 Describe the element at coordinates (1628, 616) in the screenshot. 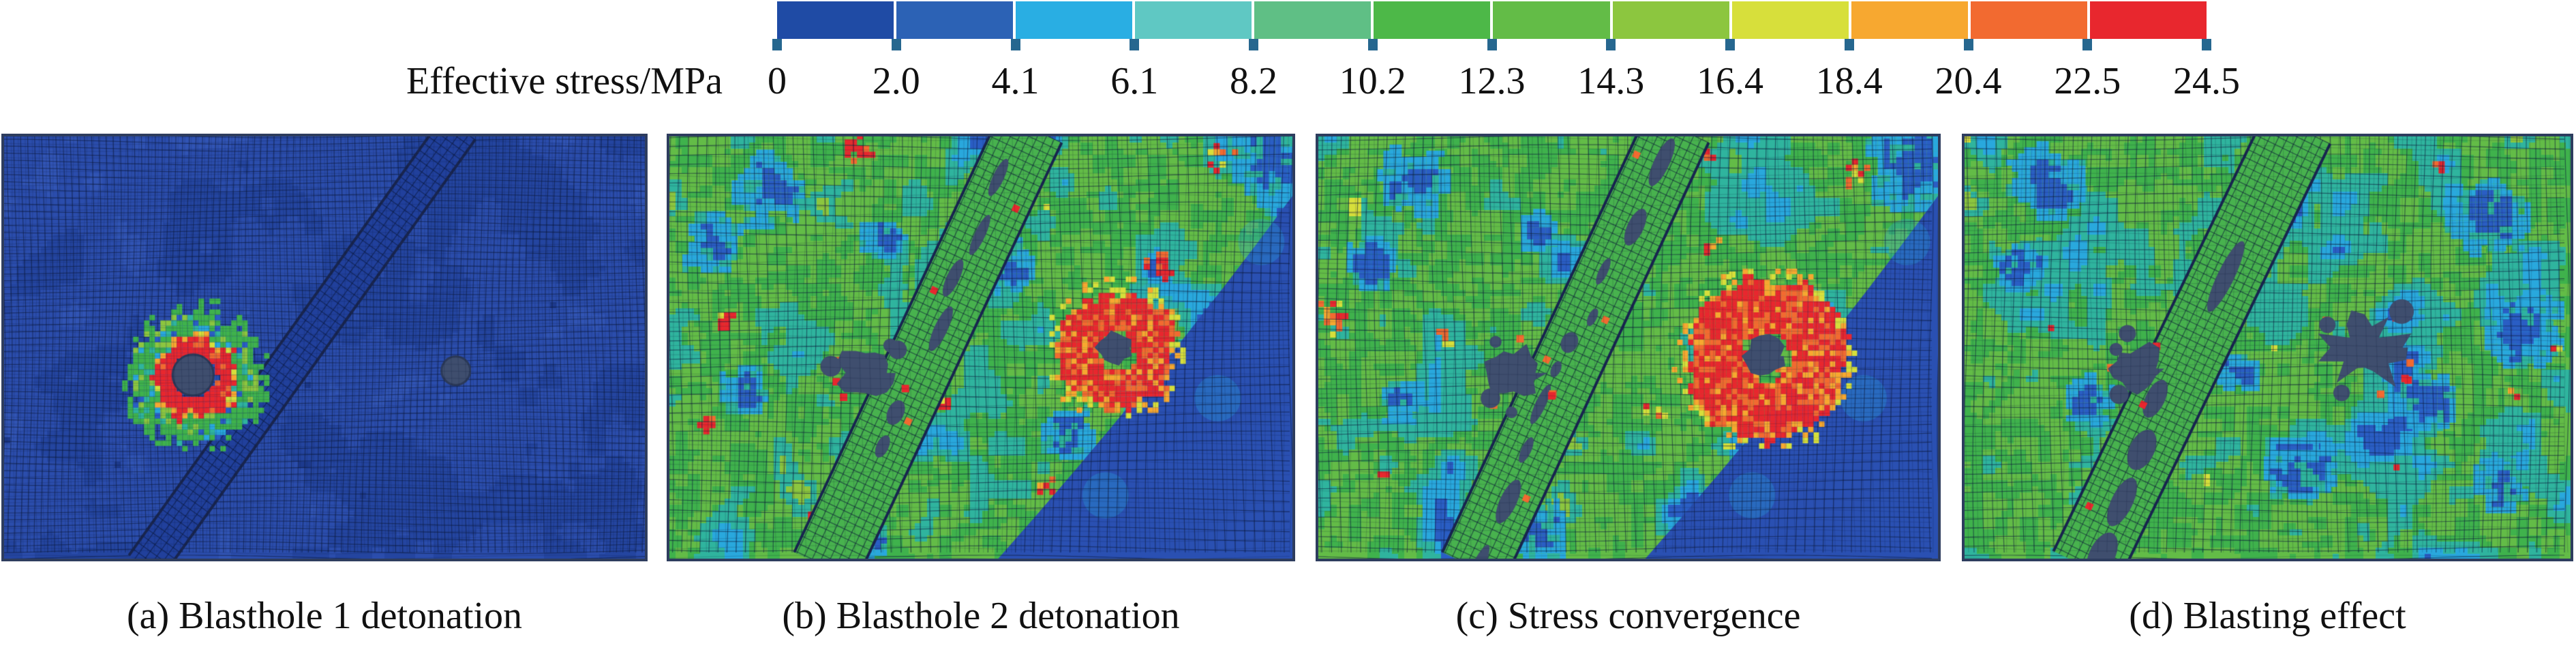

I see `caption-panel-c: (c) Stress convergence` at that location.